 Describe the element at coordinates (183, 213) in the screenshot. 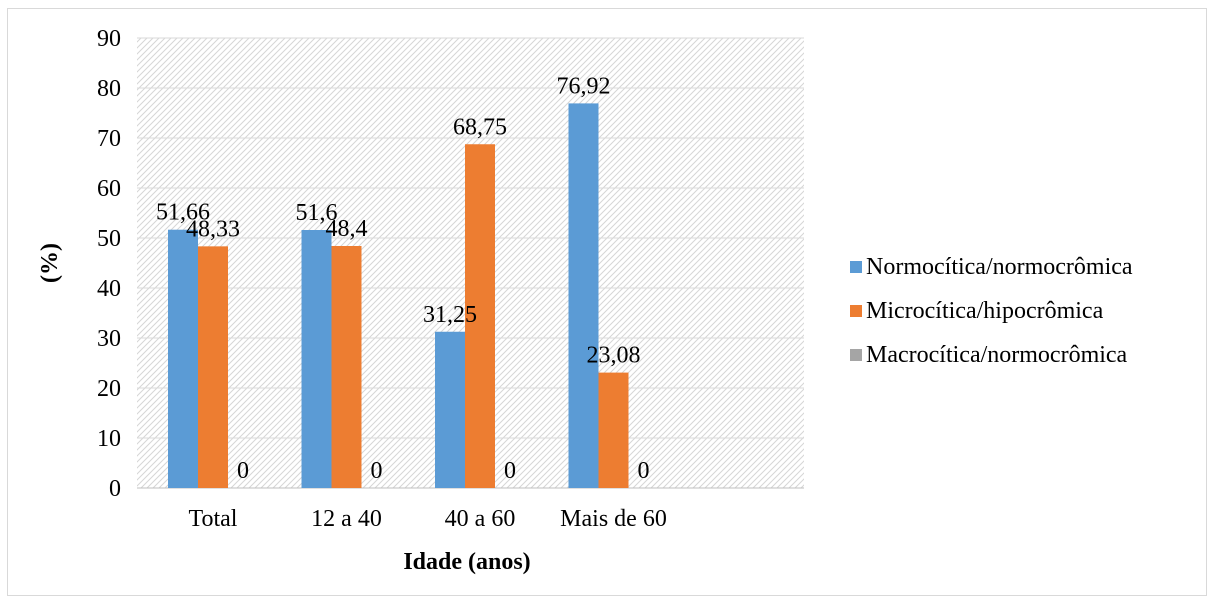

I see `data-label: 51,66` at that location.